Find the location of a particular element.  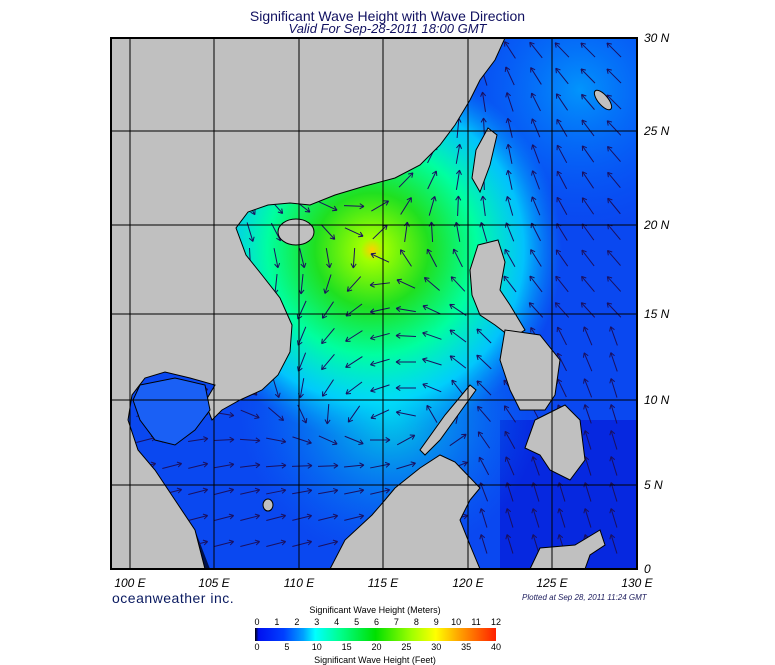

colorbar-meters-title: Significant Wave Height (Meters) is located at coordinates (375, 610).